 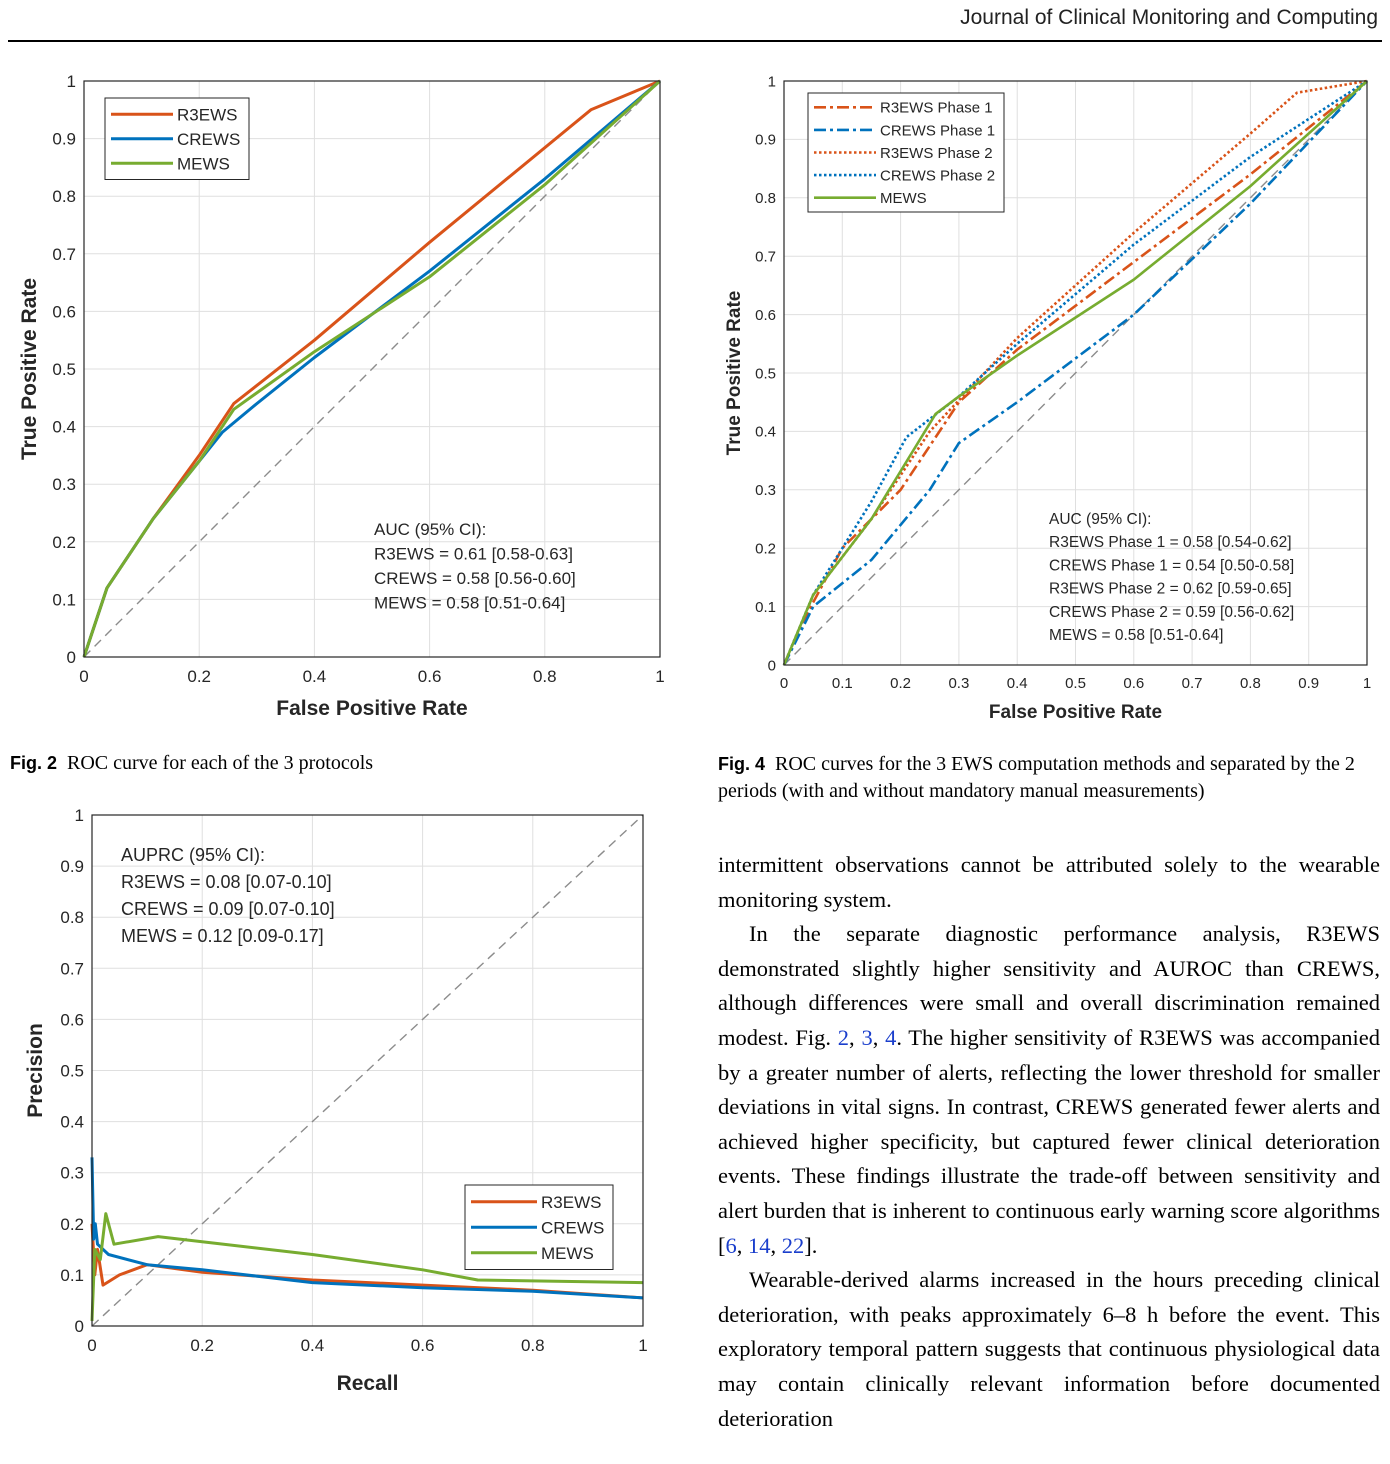 I want to click on series-line-mews, so click(x=367, y=1266).